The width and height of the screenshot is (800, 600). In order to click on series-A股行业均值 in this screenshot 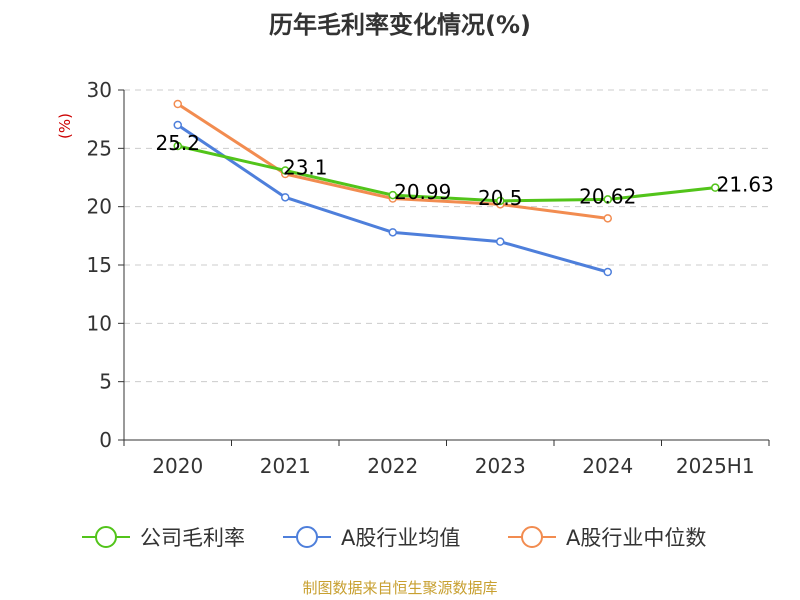, I will do `click(392, 198)`.